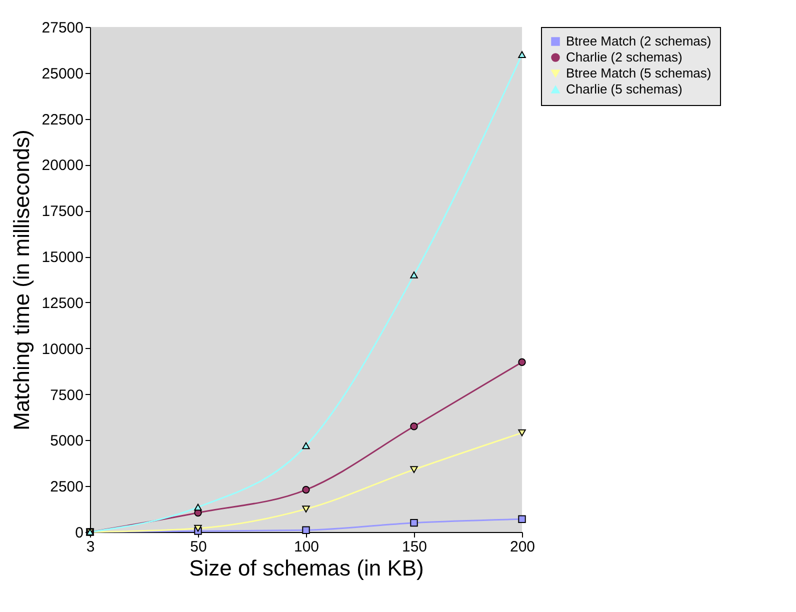 The width and height of the screenshot is (796, 612). What do you see at coordinates (63, 73) in the screenshot?
I see `y-tick-label: 25000` at bounding box center [63, 73].